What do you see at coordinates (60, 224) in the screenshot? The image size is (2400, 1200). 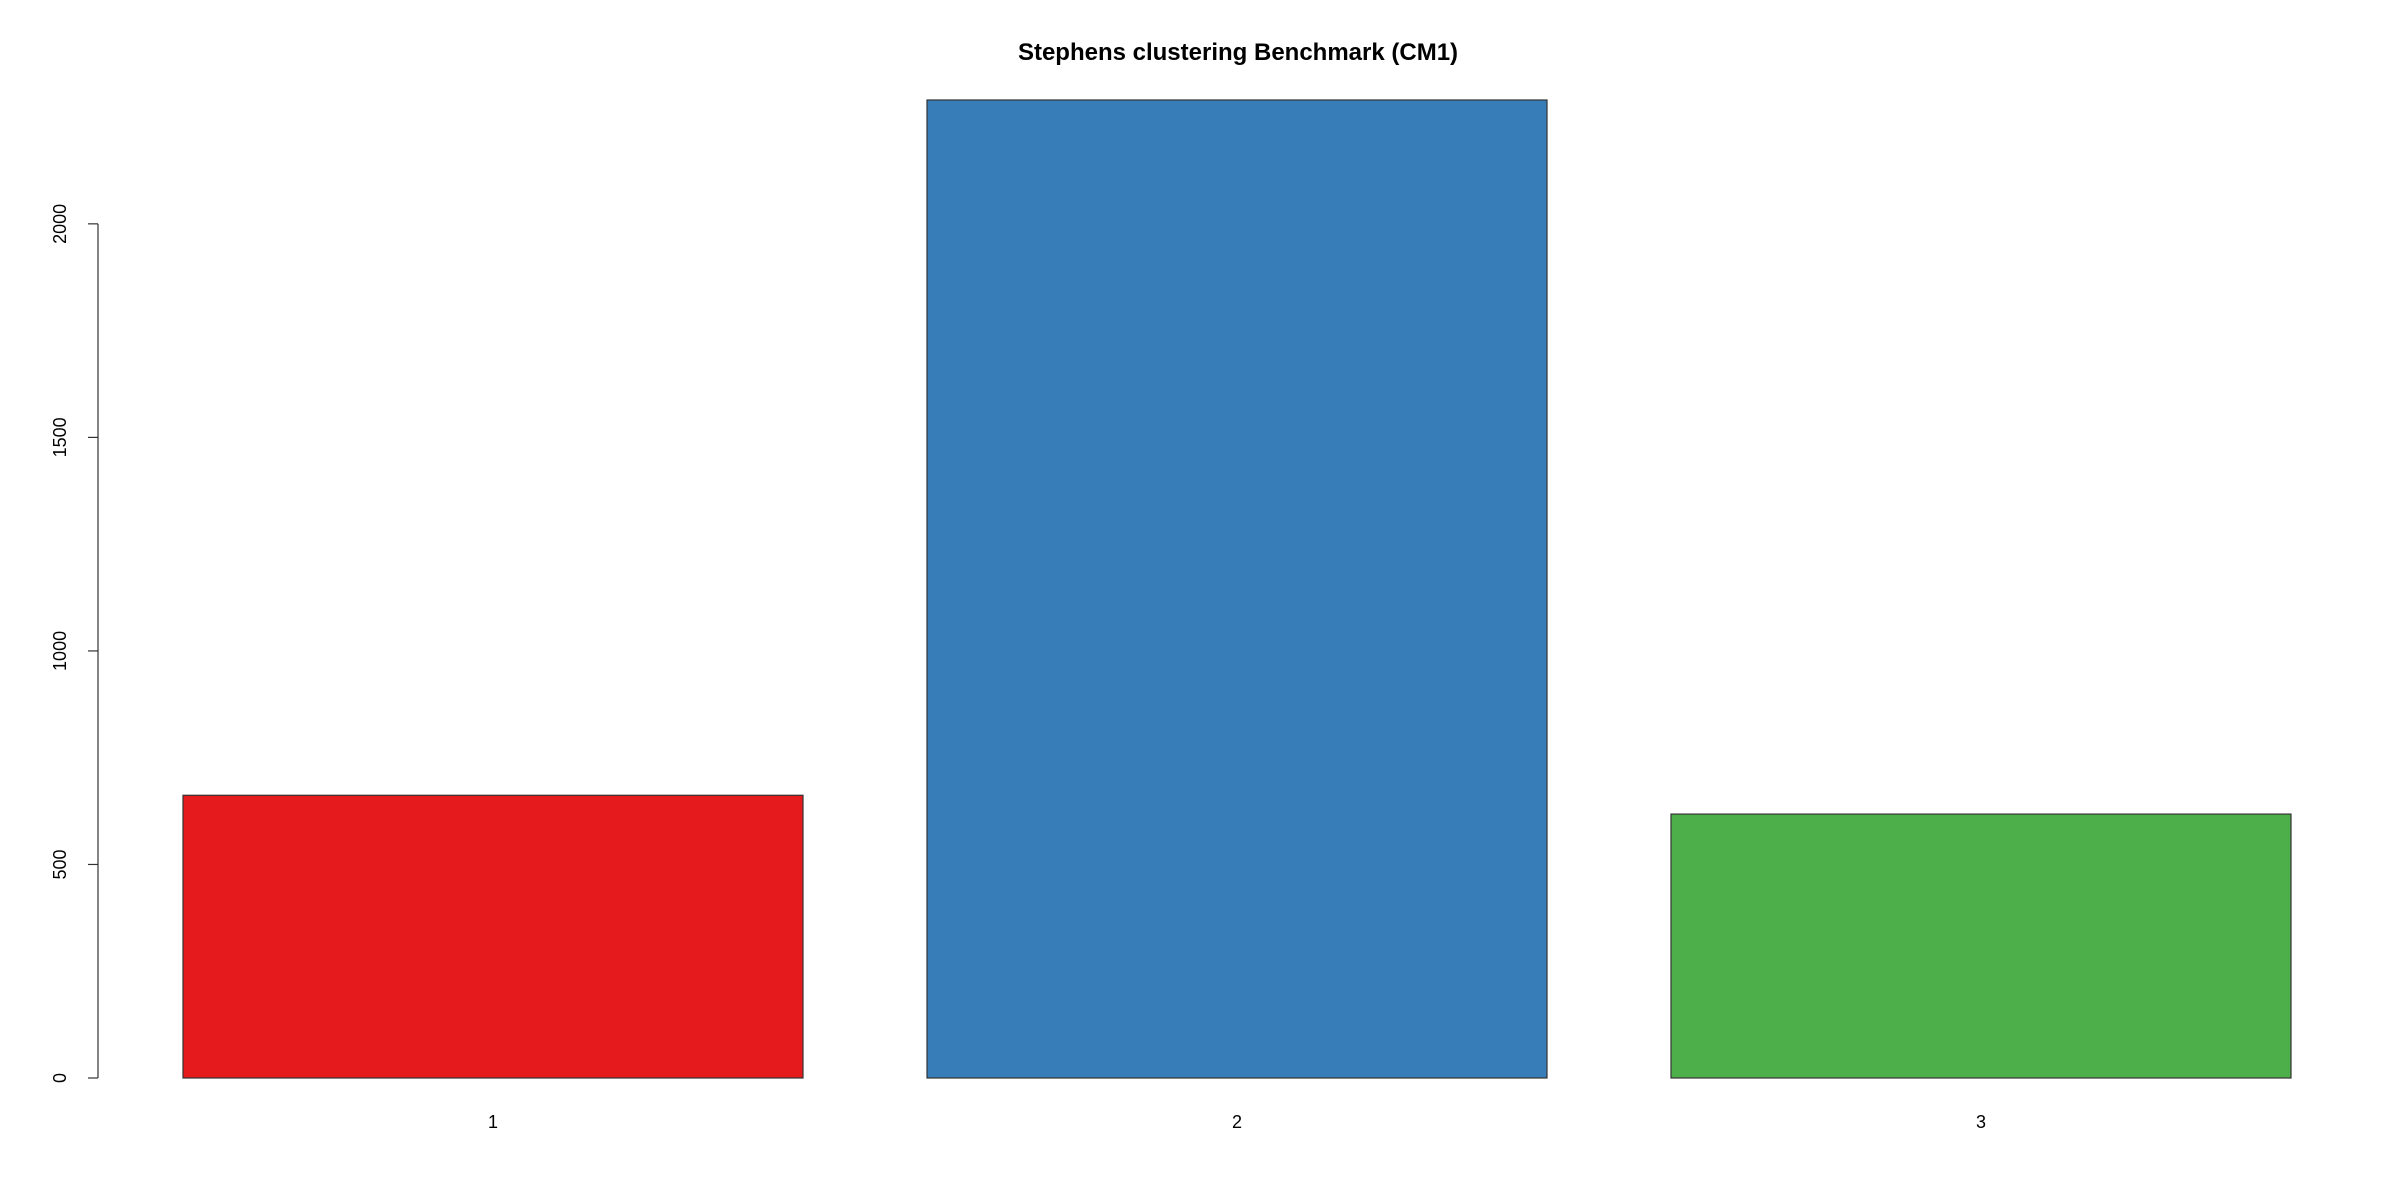 I see `y-tick-label: 2000` at bounding box center [60, 224].